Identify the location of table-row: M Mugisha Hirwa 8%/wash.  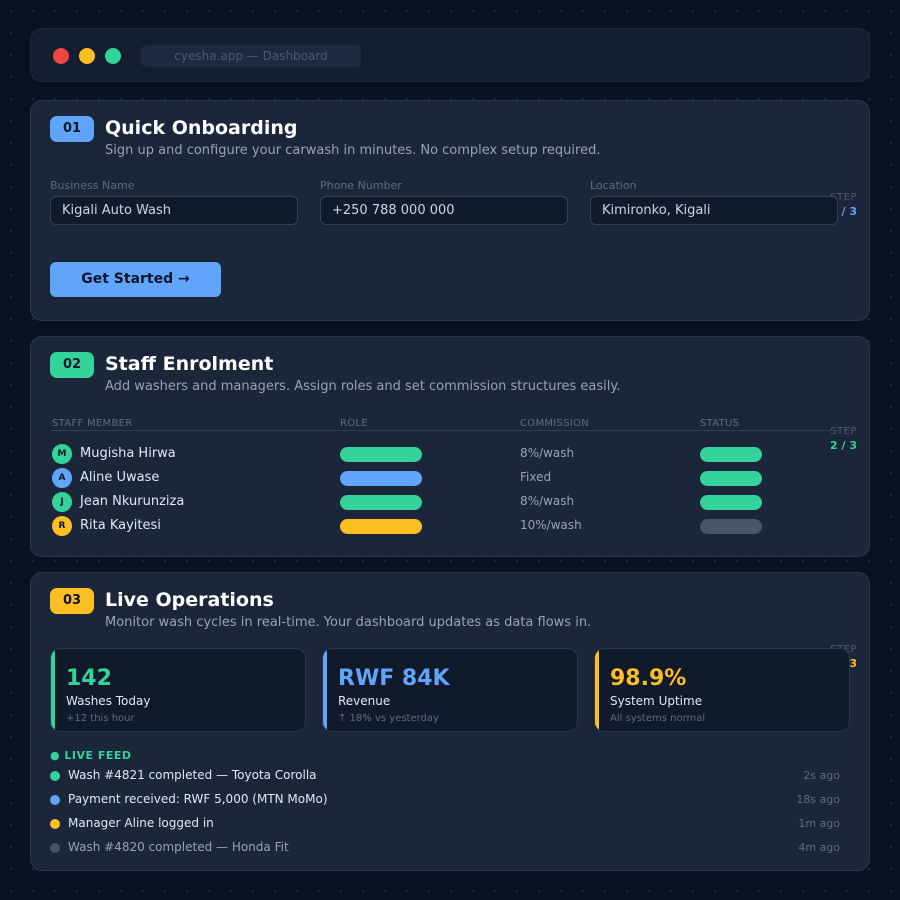
(451, 454).